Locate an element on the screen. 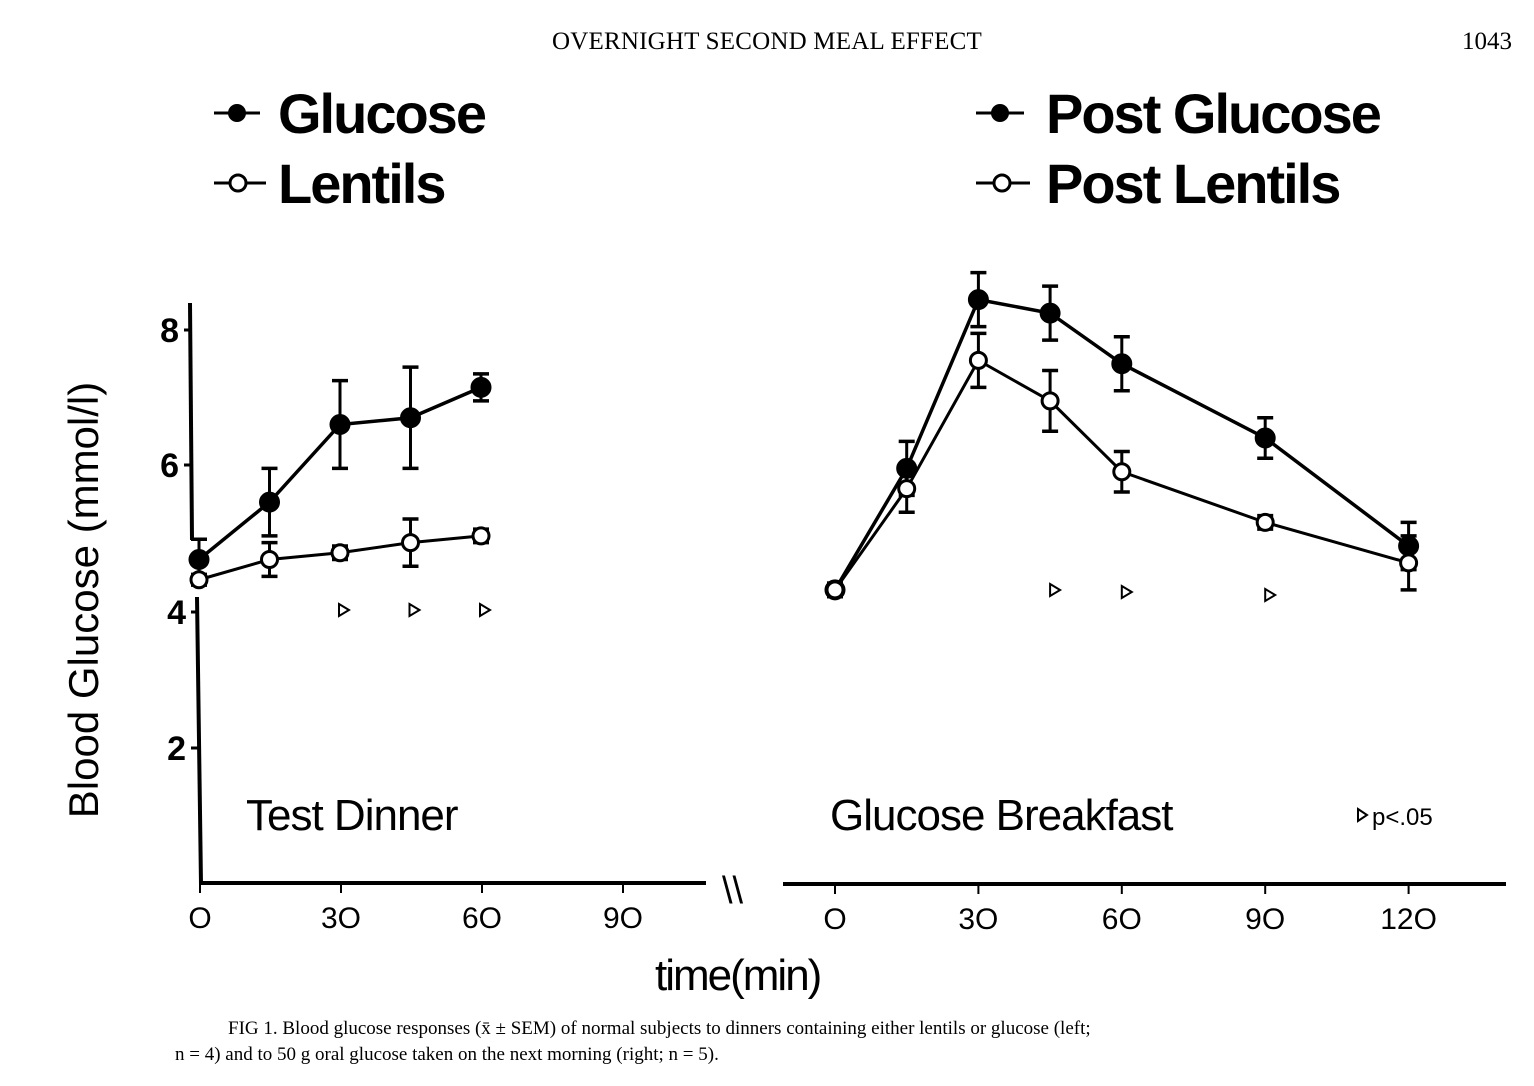 The height and width of the screenshot is (1086, 1534). legend-marker-post-glucose is located at coordinates (1000, 113).